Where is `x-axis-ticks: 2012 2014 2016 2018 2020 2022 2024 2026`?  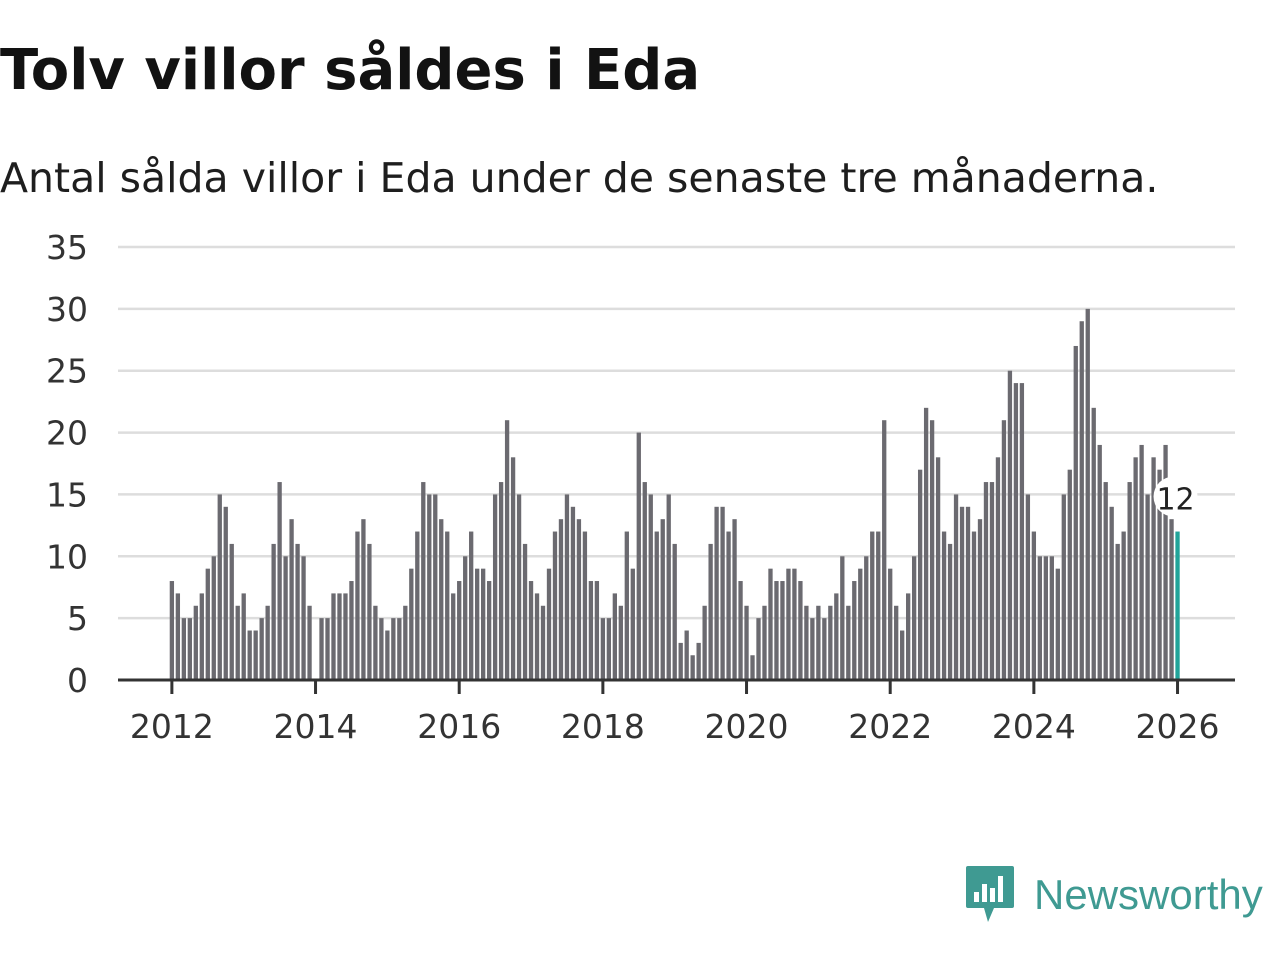
x-axis-ticks: 2012 2014 2016 2018 2020 2022 2024 2026 is located at coordinates (675, 713).